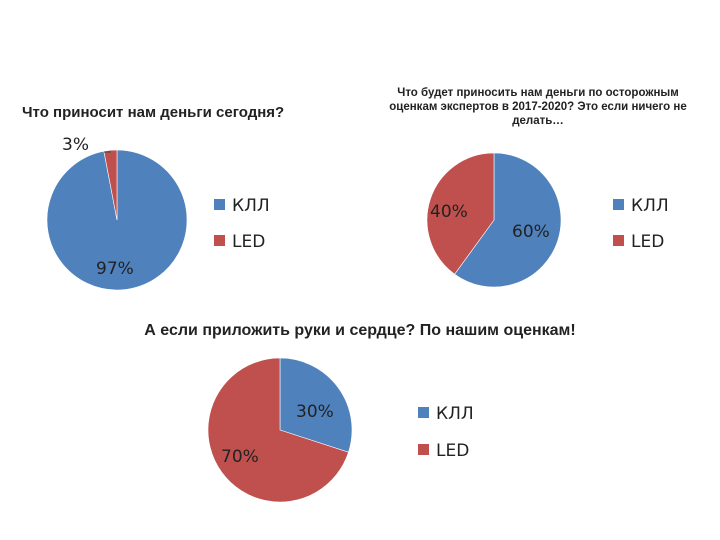  Describe the element at coordinates (508, 220) in the screenshot. I see `chart2-slice-kll` at that location.